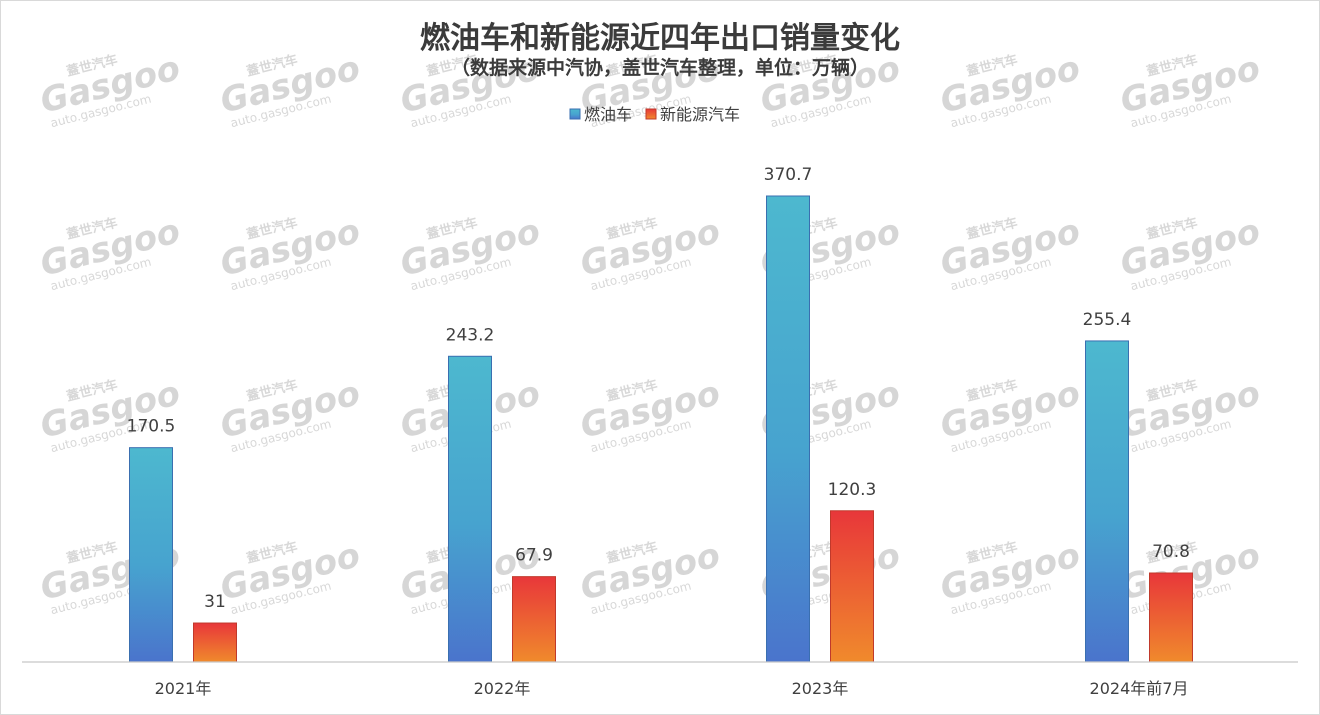  I want to click on legend-swatch-nev, so click(651, 114).